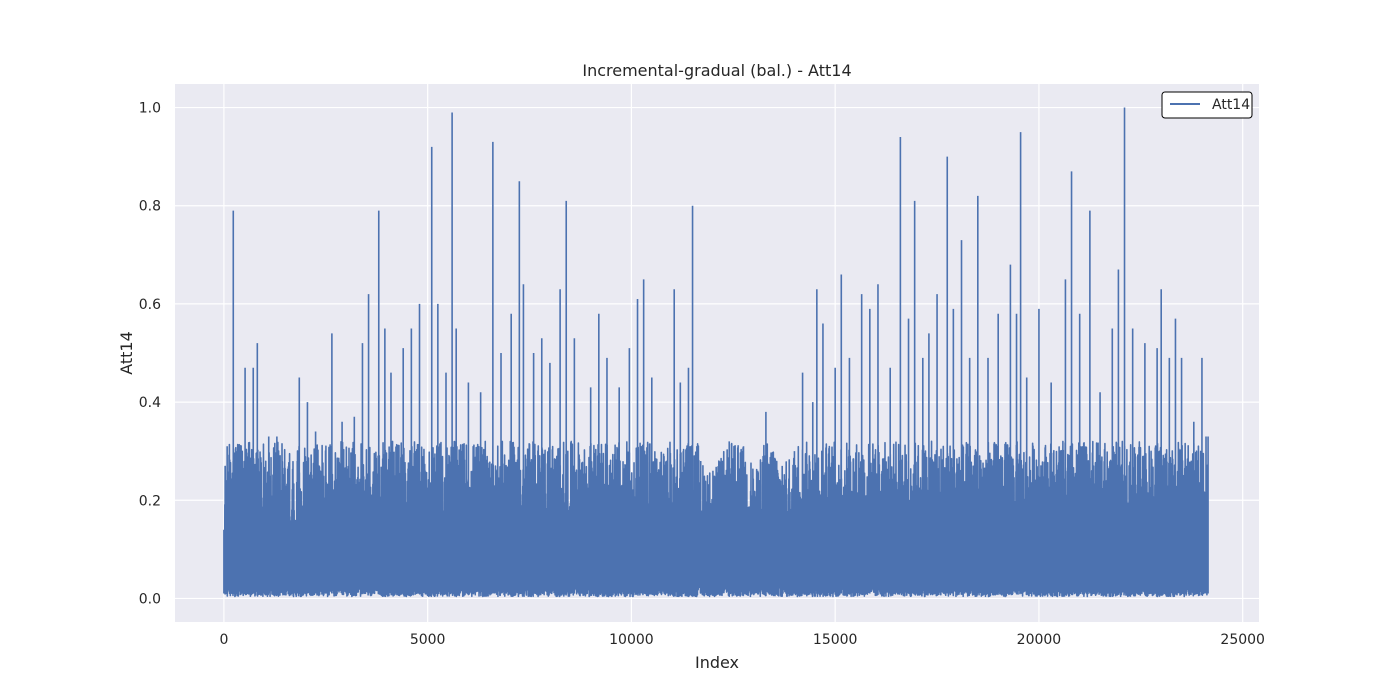  I want to click on legend: Att14, so click(1207, 105).